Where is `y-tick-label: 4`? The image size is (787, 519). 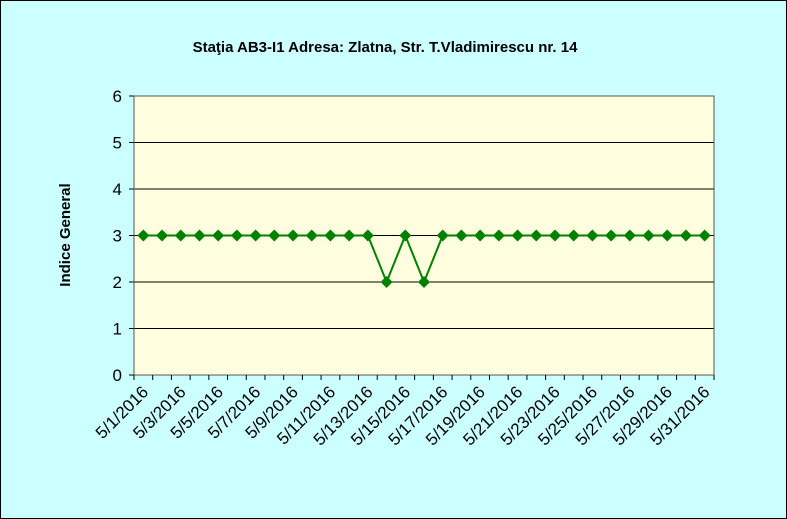
y-tick-label: 4 is located at coordinates (117, 189).